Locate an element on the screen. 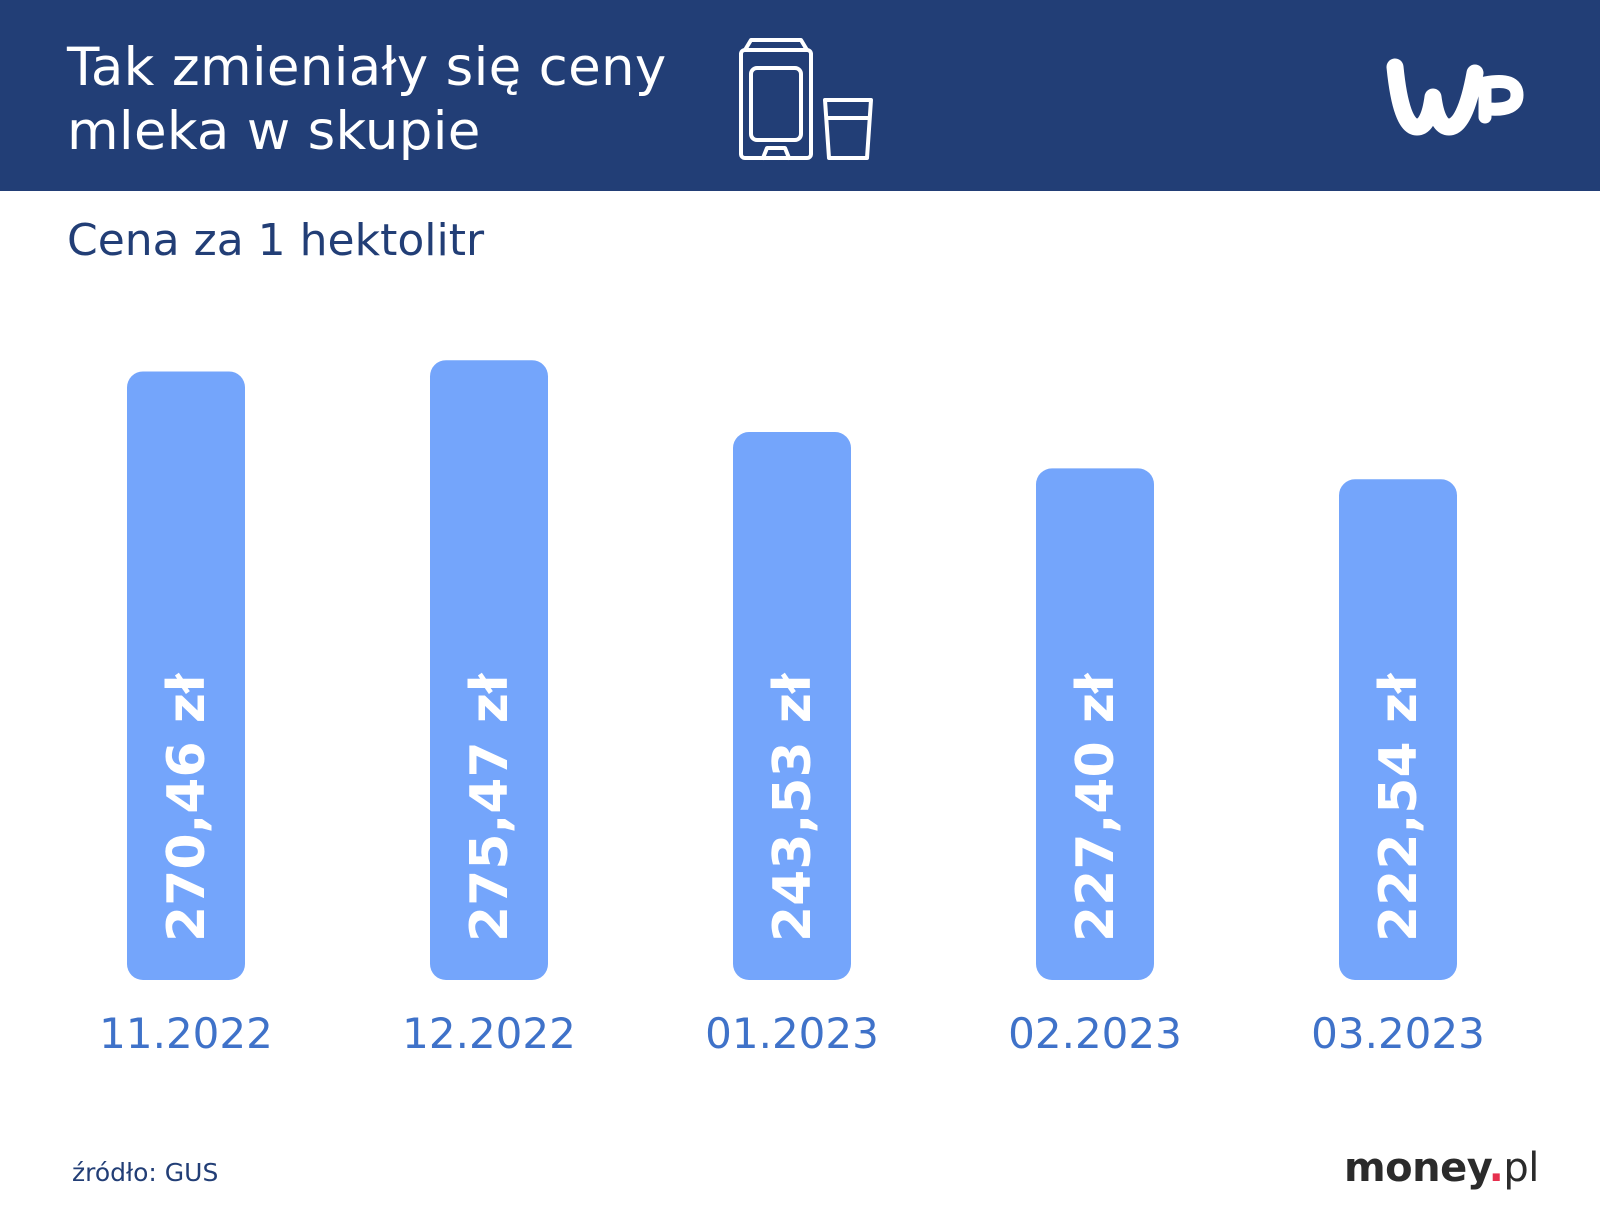 Image resolution: width=1600 pixels, height=1230 pixels. milk-carton-glass-icon is located at coordinates (806, 99).